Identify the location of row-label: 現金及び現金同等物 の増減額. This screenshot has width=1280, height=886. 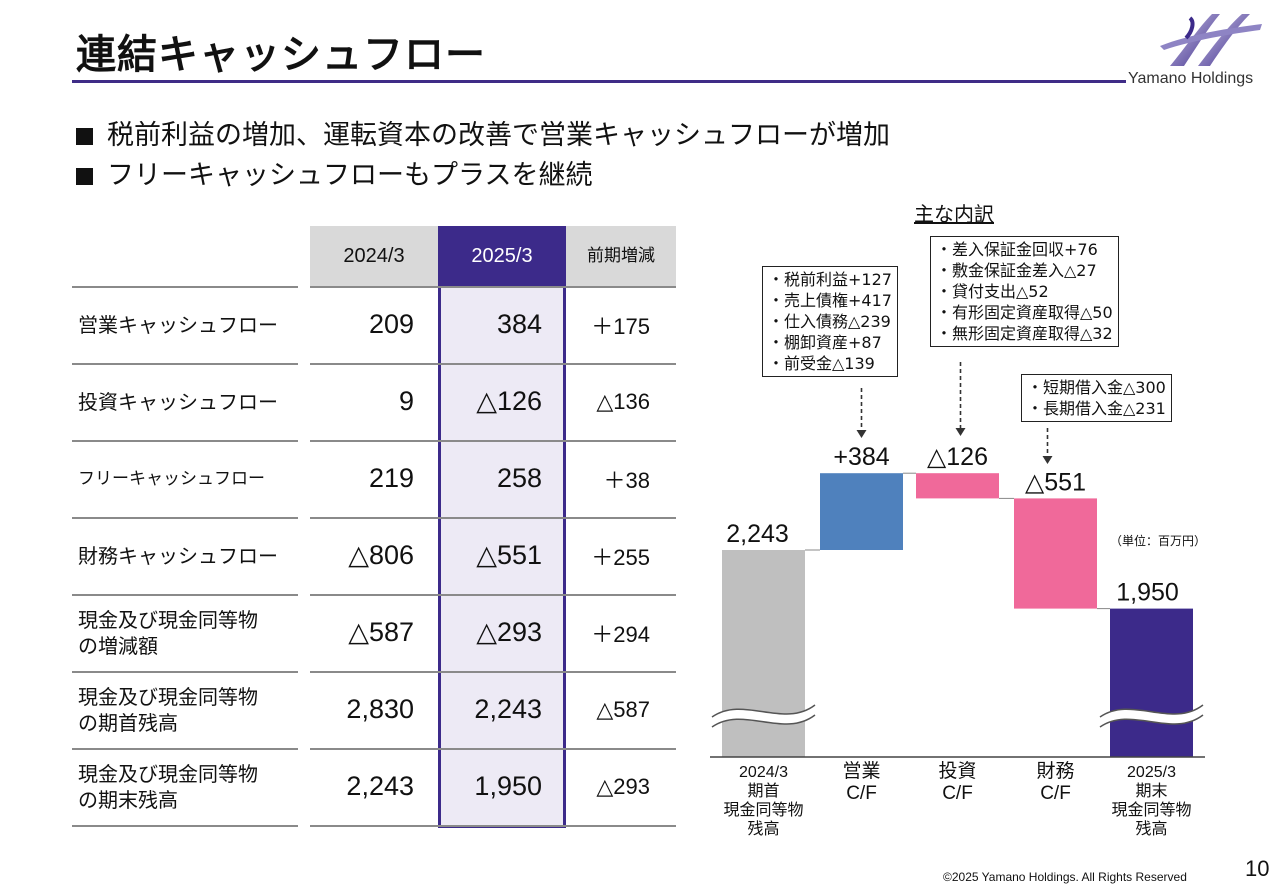
(188, 632).